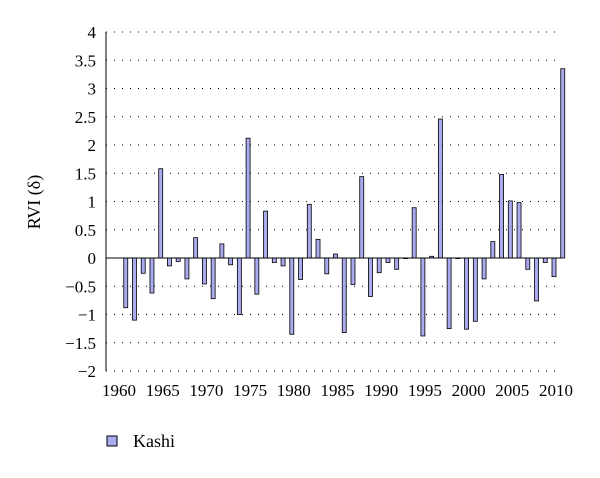  I want to click on legend-swatch, so click(112, 441).